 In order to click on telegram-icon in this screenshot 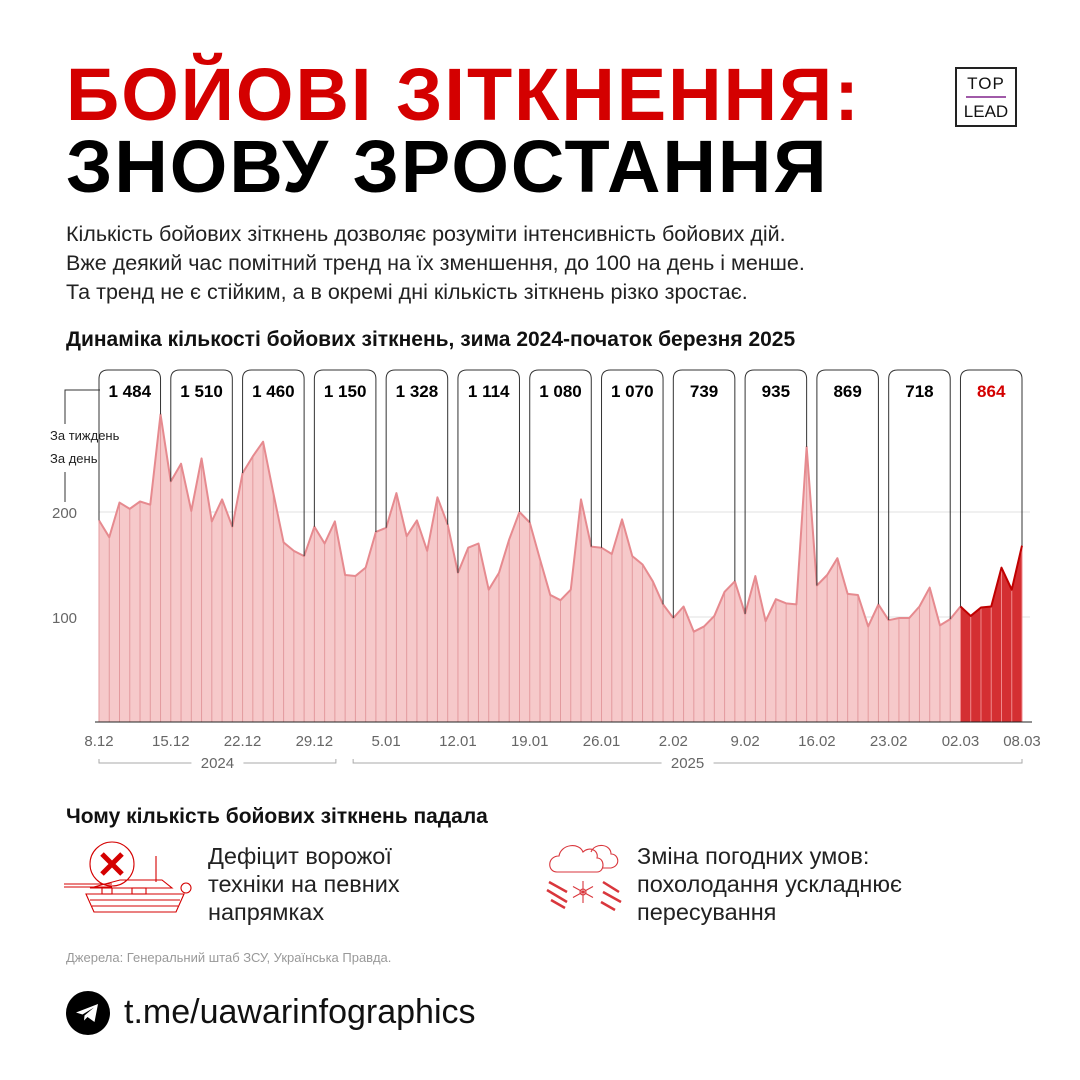, I will do `click(88, 1013)`.